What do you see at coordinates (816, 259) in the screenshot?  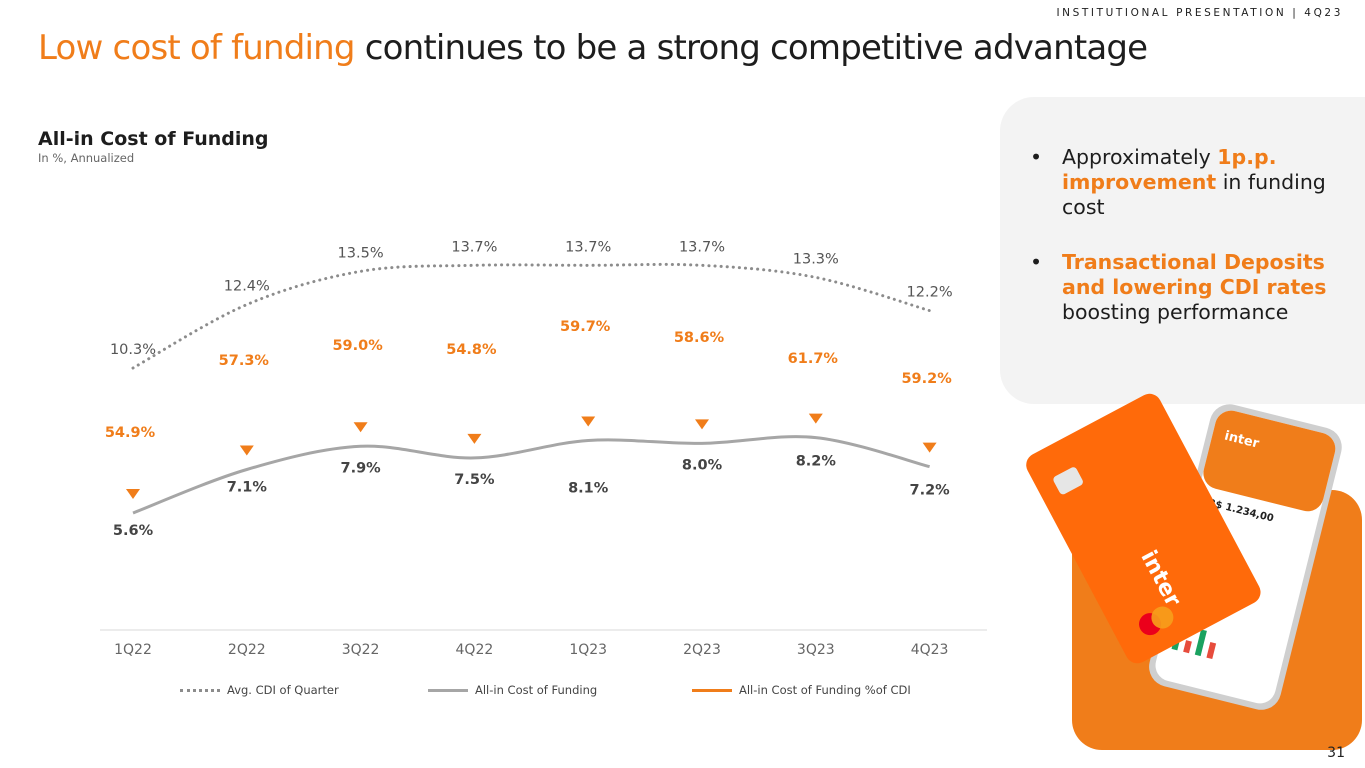 I see `cdi-data-label: 13.3%` at bounding box center [816, 259].